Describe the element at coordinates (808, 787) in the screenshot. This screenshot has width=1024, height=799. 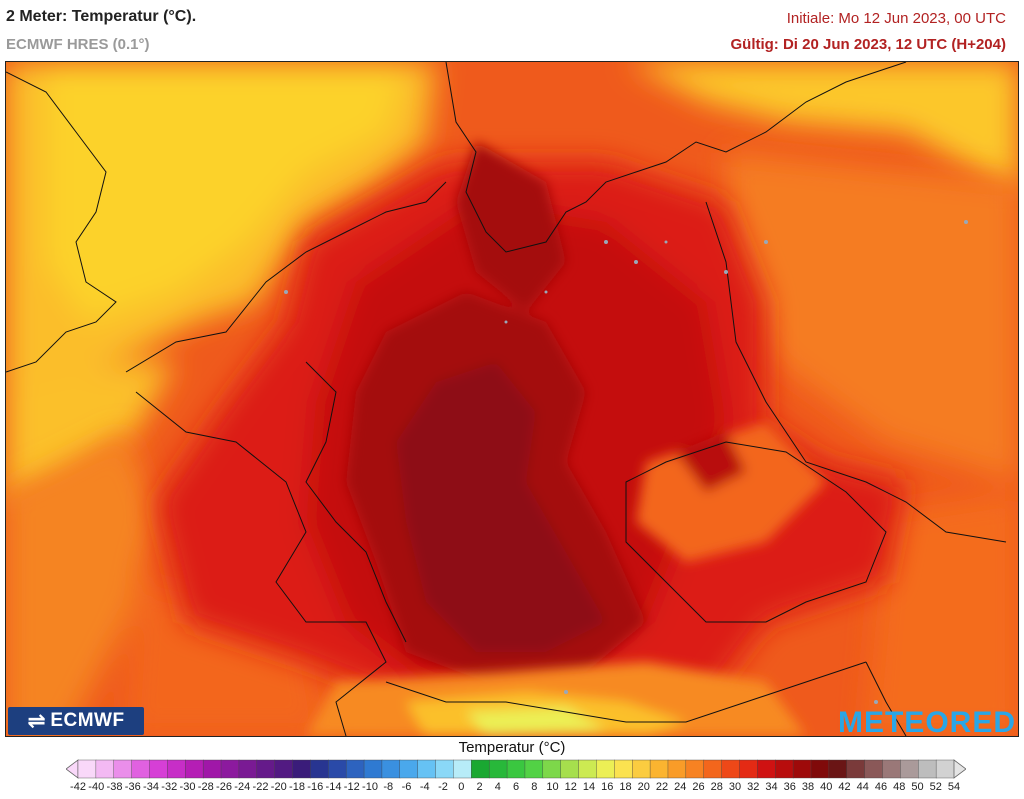
I see `colorbar-tick-label: 38` at that location.